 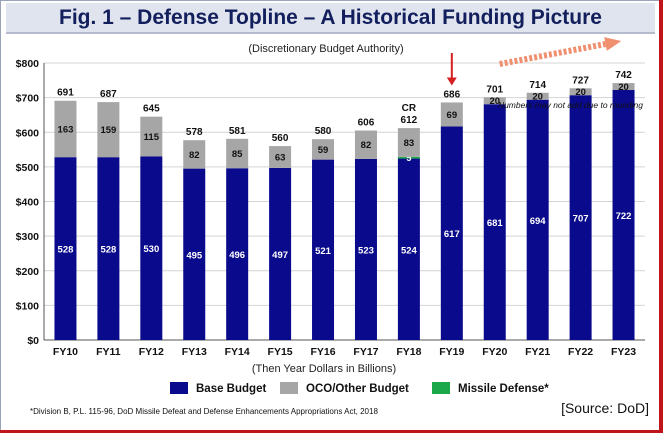 What do you see at coordinates (28, 99) in the screenshot?
I see `y-tick-label: $700` at bounding box center [28, 99].